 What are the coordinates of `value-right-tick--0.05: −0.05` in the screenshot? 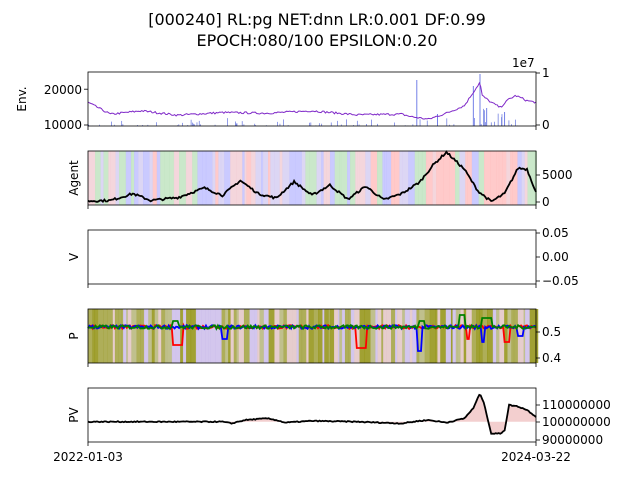 It's located at (560, 281).